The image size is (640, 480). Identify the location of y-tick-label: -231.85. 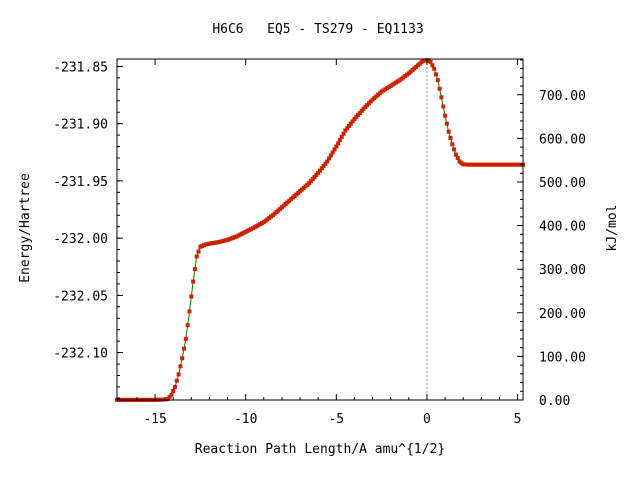
(80, 67).